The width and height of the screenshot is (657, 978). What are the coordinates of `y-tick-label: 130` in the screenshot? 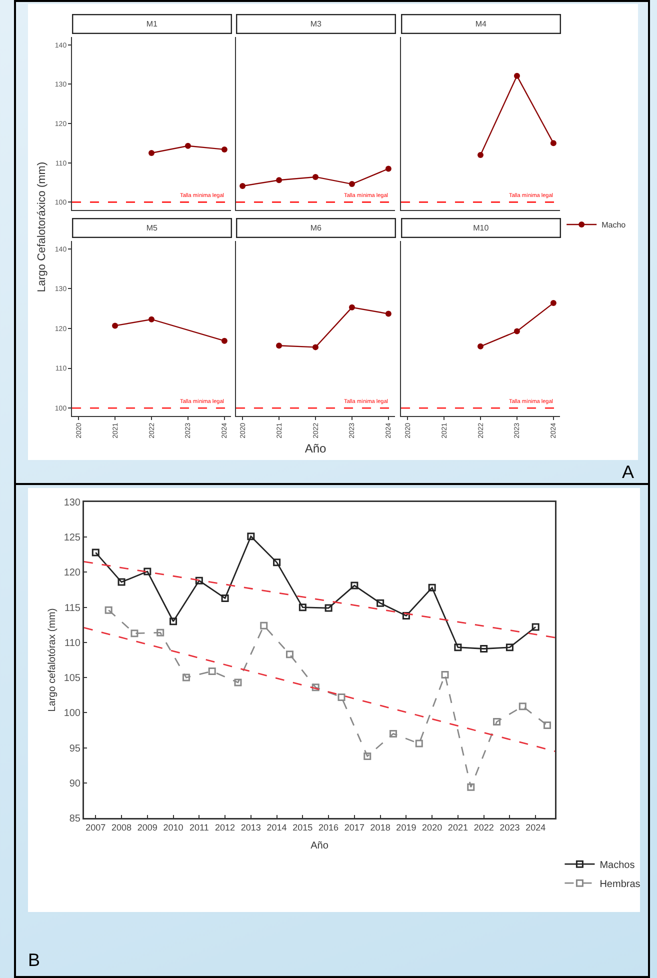 It's located at (72, 503).